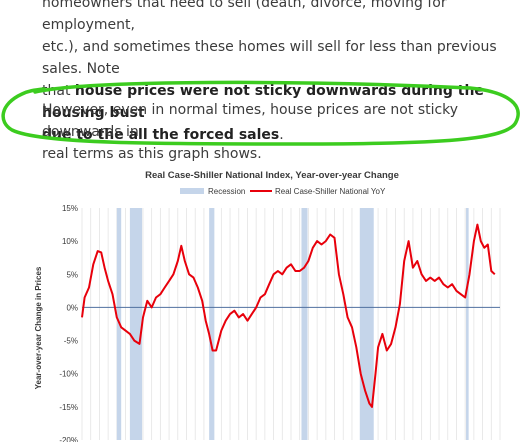 Image resolution: width=531 pixels, height=442 pixels. Describe the element at coordinates (68, 374) in the screenshot. I see `y-tick-label: -10%` at that location.